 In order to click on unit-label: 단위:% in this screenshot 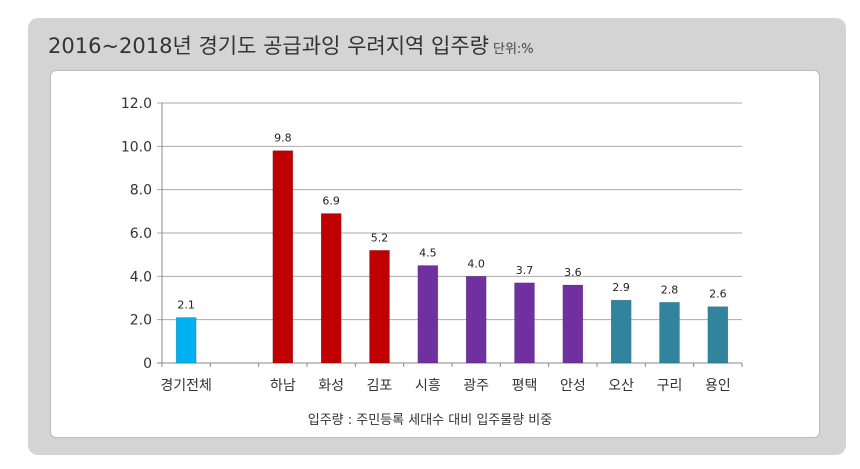, I will do `click(513, 49)`.